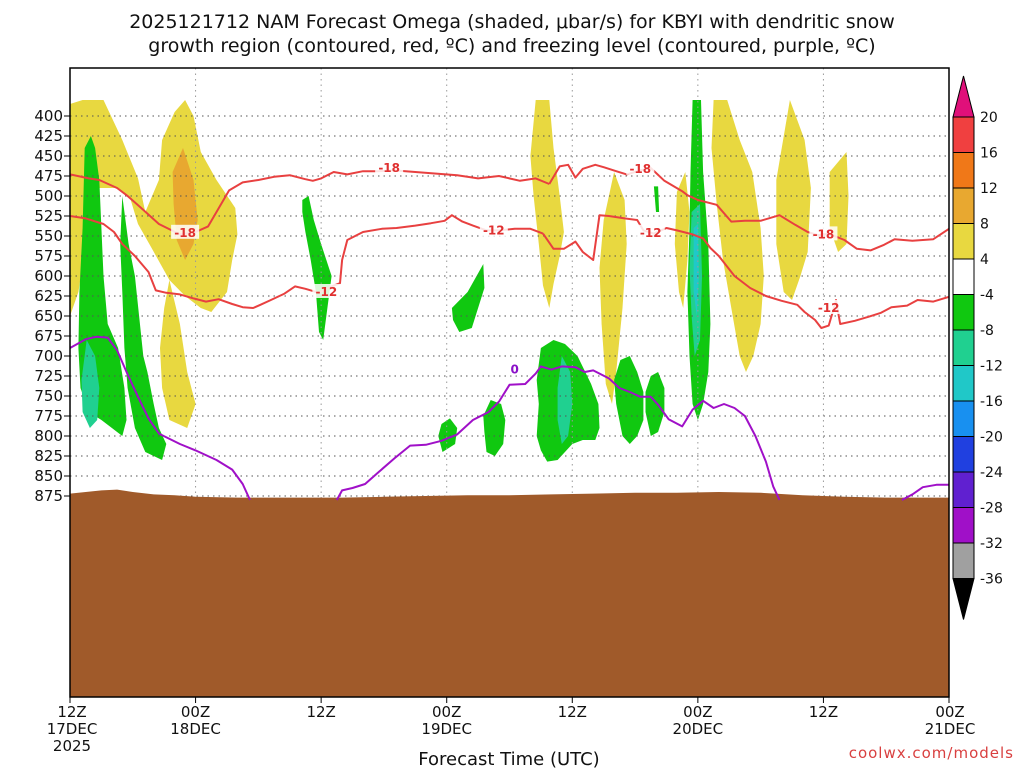 This screenshot has height=768, width=1024. Describe the element at coordinates (48, 156) in the screenshot. I see `y-tick-label-2: 450` at that location.